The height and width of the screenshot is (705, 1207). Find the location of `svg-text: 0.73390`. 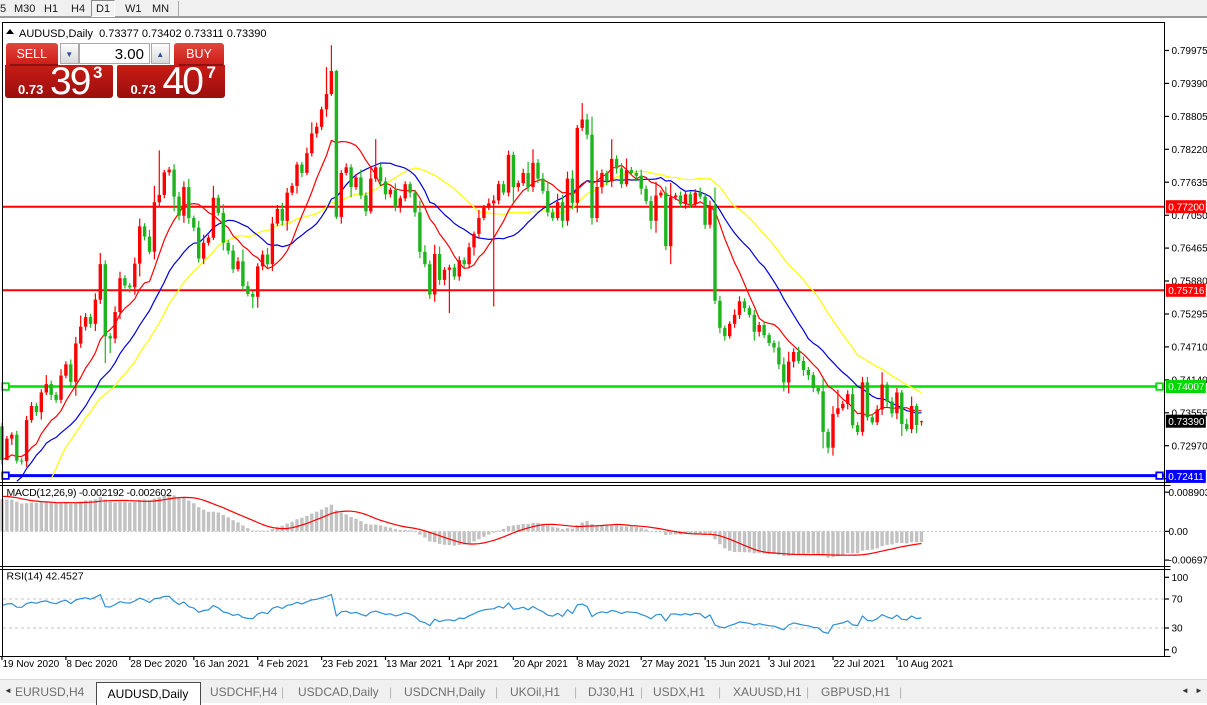

svg-text: 0.73390 is located at coordinates (1186, 422).